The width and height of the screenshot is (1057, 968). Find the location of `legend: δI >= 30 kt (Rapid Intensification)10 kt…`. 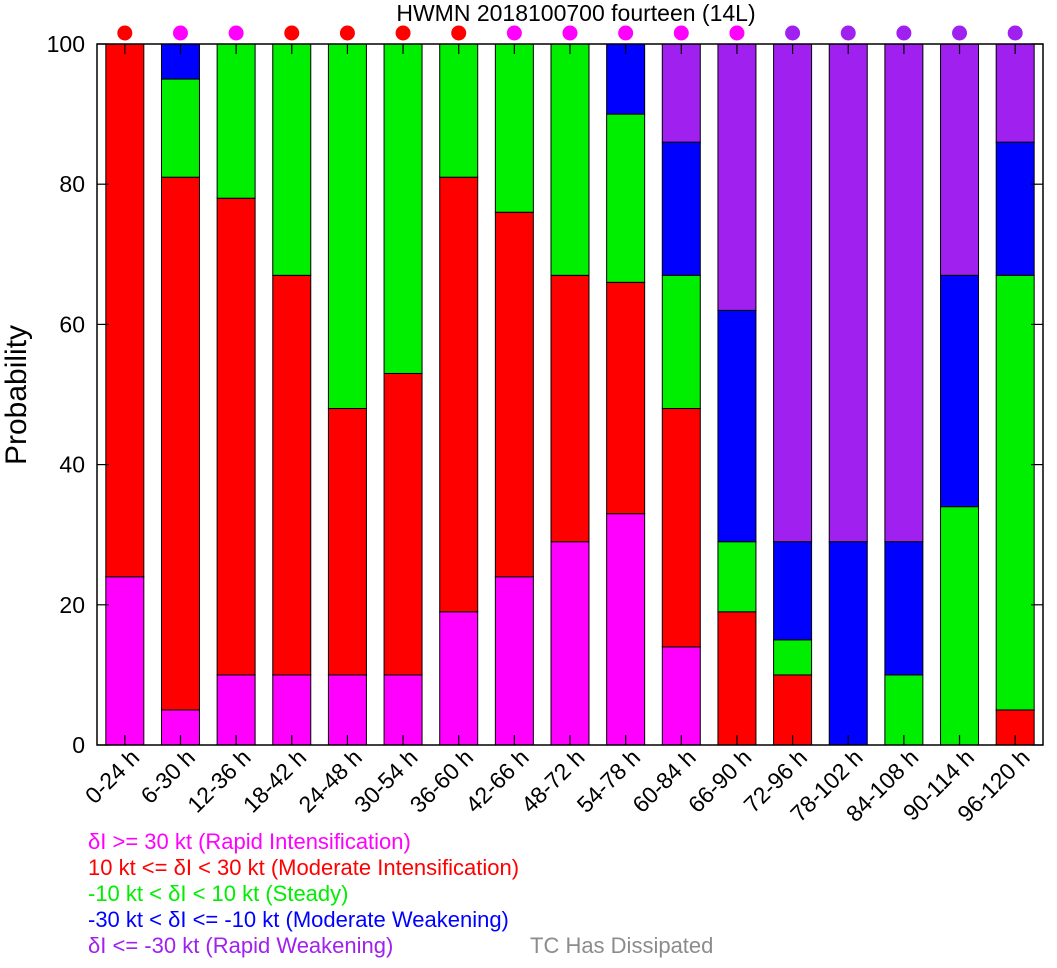

legend: δI >= 30 kt (Rapid Intensification)10 kt… is located at coordinates (400, 893).